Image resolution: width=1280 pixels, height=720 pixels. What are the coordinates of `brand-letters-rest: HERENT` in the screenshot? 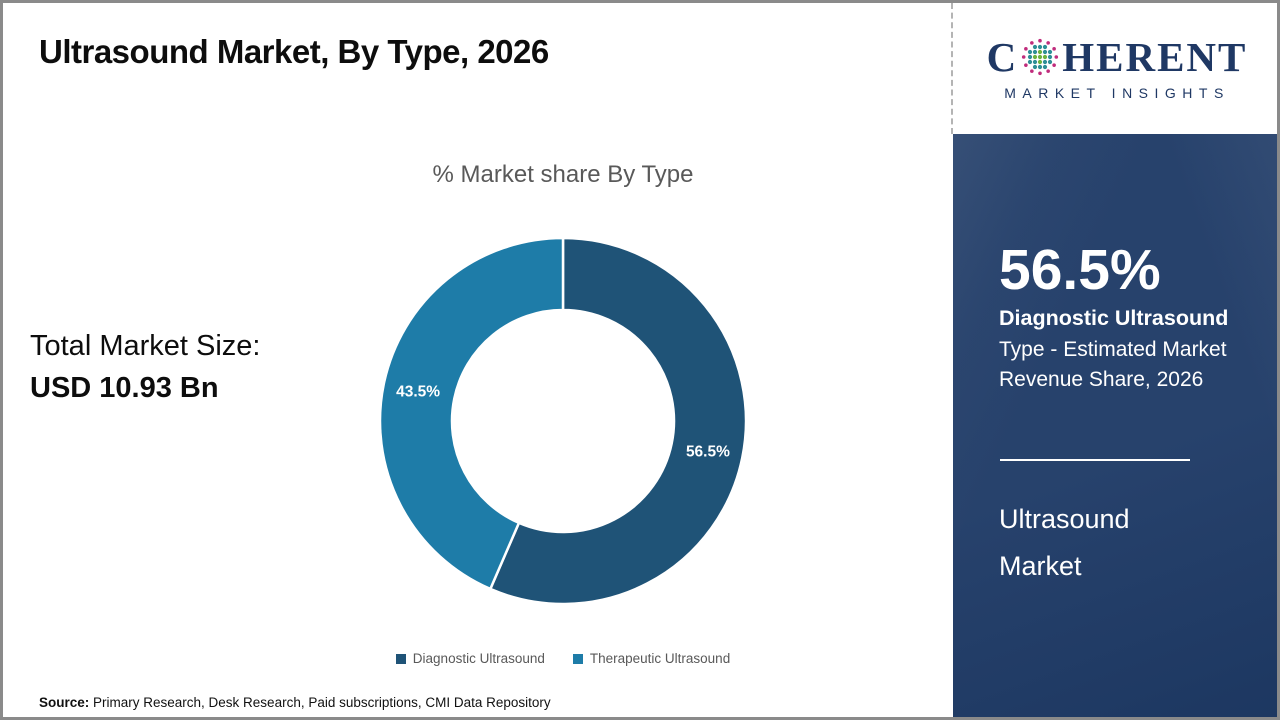 It's located at (1155, 56).